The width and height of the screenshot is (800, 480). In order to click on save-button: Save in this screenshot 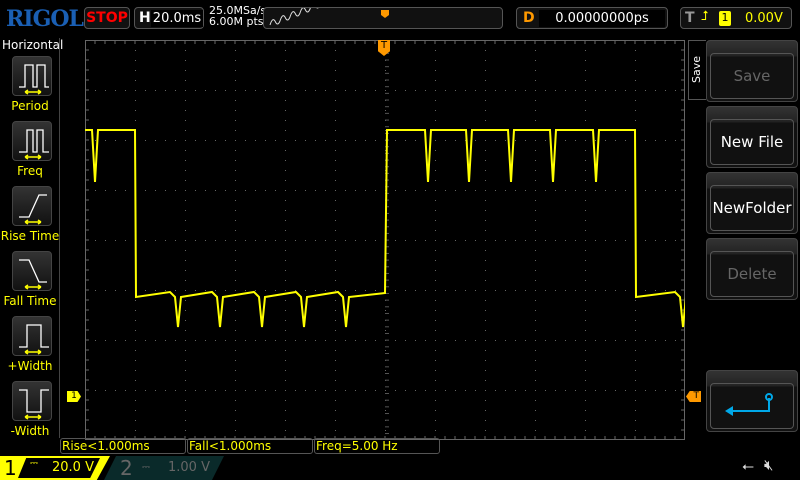, I will do `click(752, 71)`.